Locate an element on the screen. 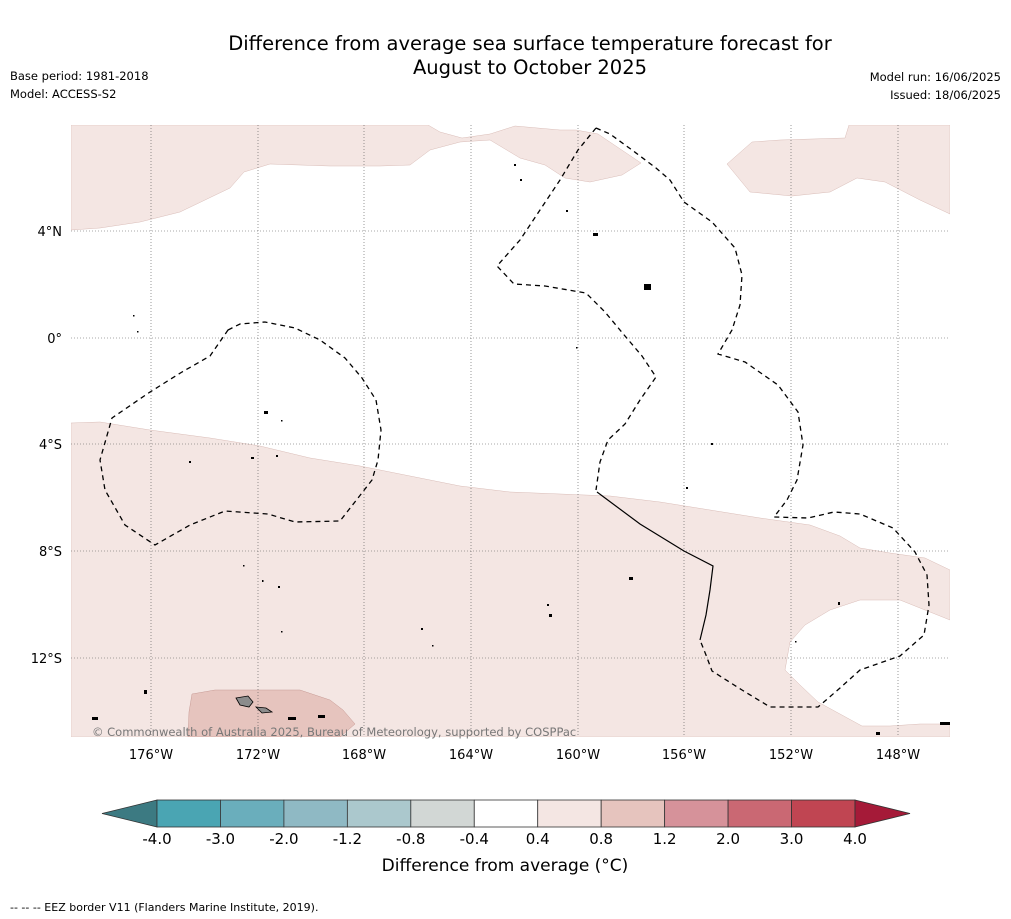 The height and width of the screenshot is (919, 1011). lon-label: 148°W is located at coordinates (898, 755).